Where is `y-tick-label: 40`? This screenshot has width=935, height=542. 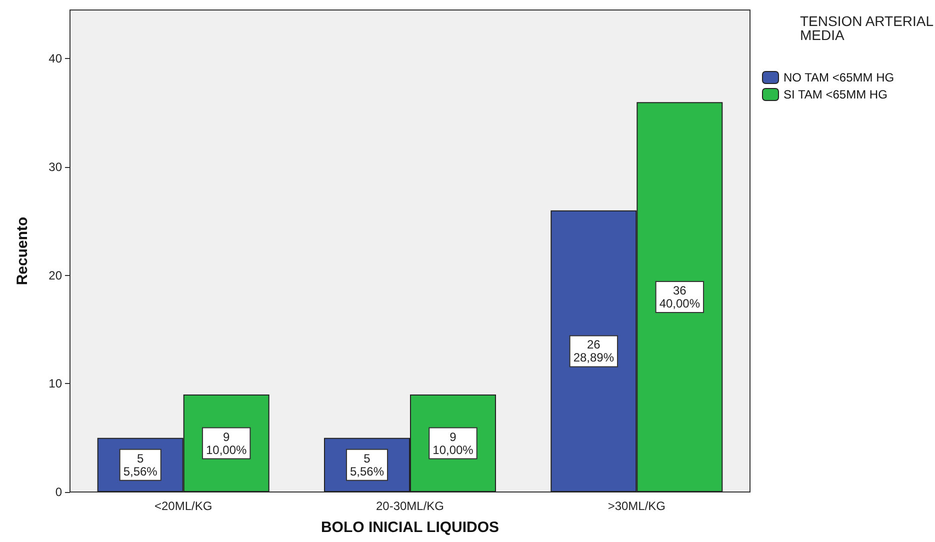 y-tick-label: 40 is located at coordinates (55, 59).